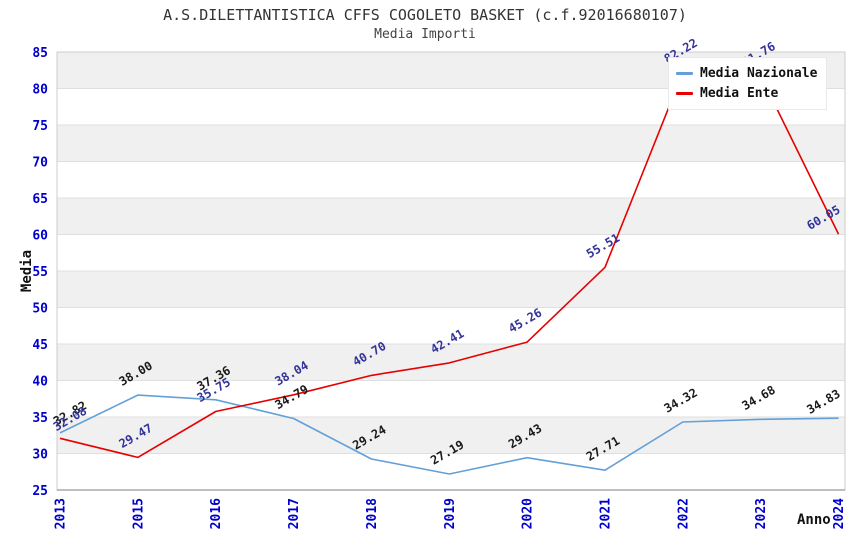 This screenshot has height=550, width=850. Describe the element at coordinates (684, 73) in the screenshot. I see `legend-swatch-media-nazionale-icon` at that location.